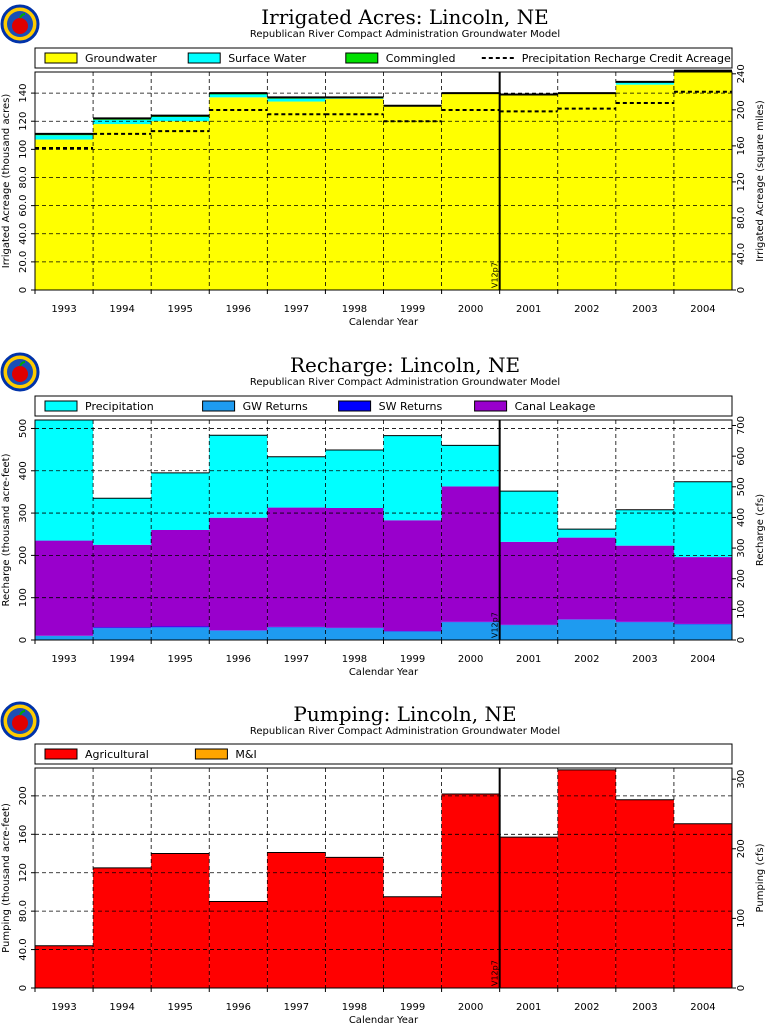 This screenshot has width=768, height=1024. I want to click on y-tick-label: 160, so click(23, 834).